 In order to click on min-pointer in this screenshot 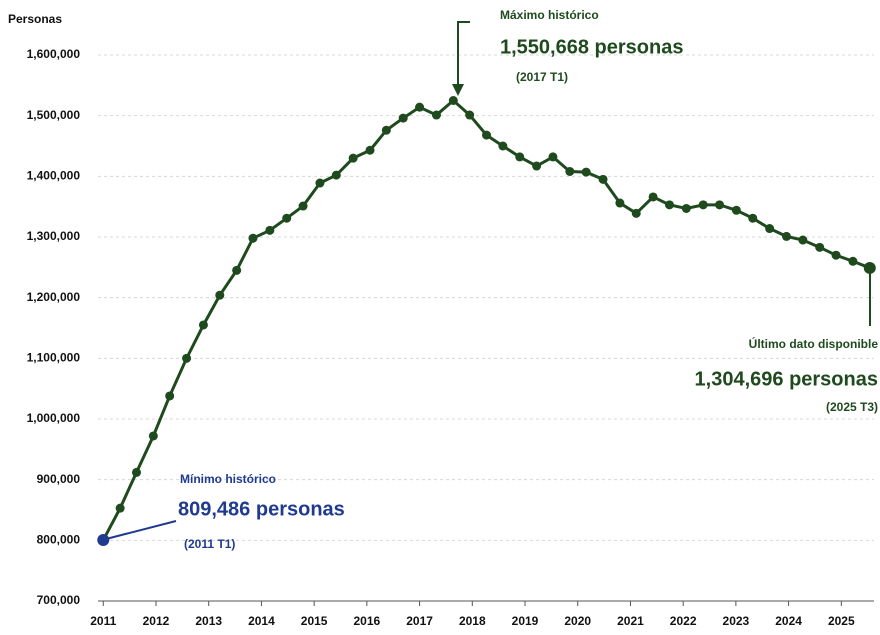, I will do `click(141, 530)`.